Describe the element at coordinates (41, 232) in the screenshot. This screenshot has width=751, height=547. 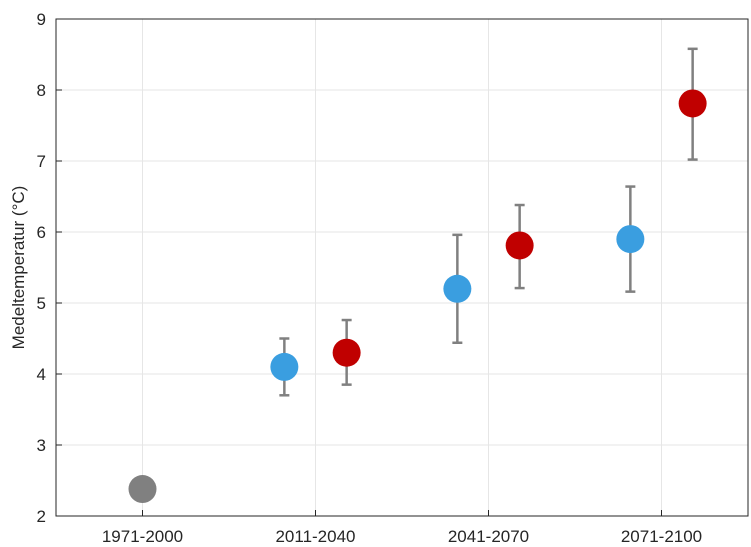
I see `y-tick-label: 6` at that location.